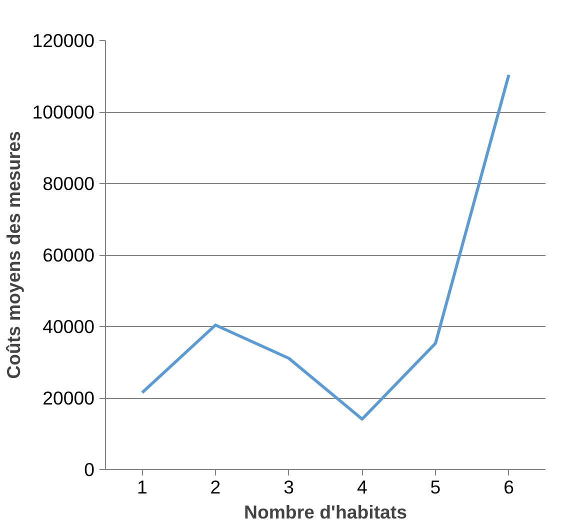 This screenshot has height=531, width=566. I want to click on x-tick-label: 5, so click(435, 487).